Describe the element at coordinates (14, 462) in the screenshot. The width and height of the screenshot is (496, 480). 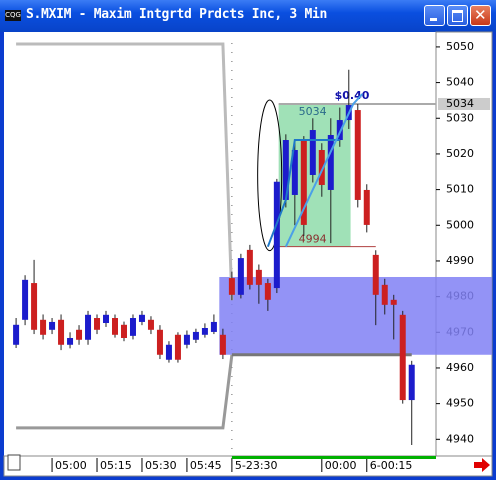
I see `scroll-box` at that location.